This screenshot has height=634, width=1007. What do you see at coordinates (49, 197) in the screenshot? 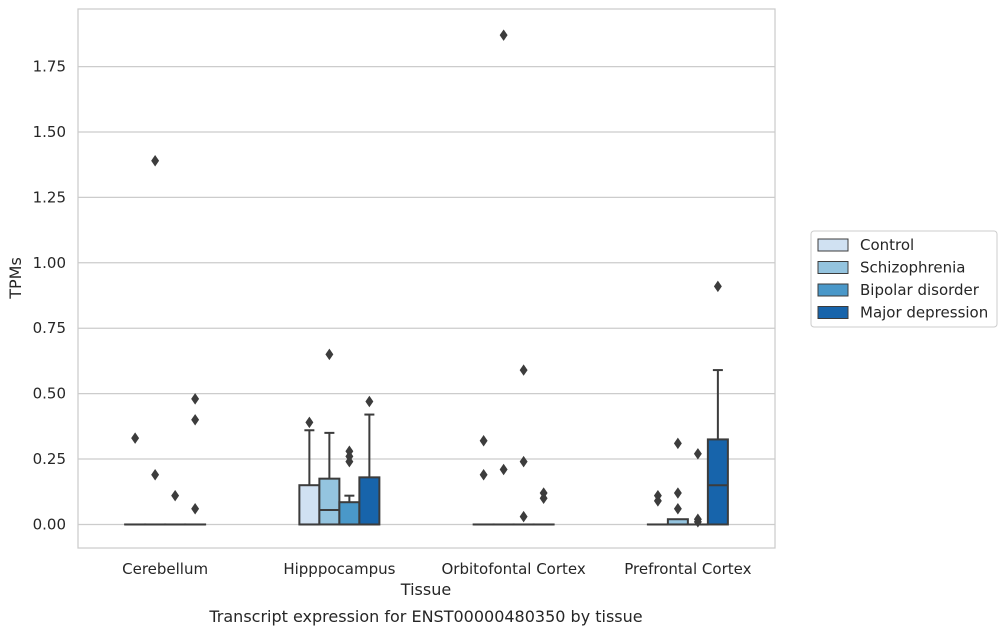
I see `y-tick-label: 1.25` at bounding box center [49, 197].